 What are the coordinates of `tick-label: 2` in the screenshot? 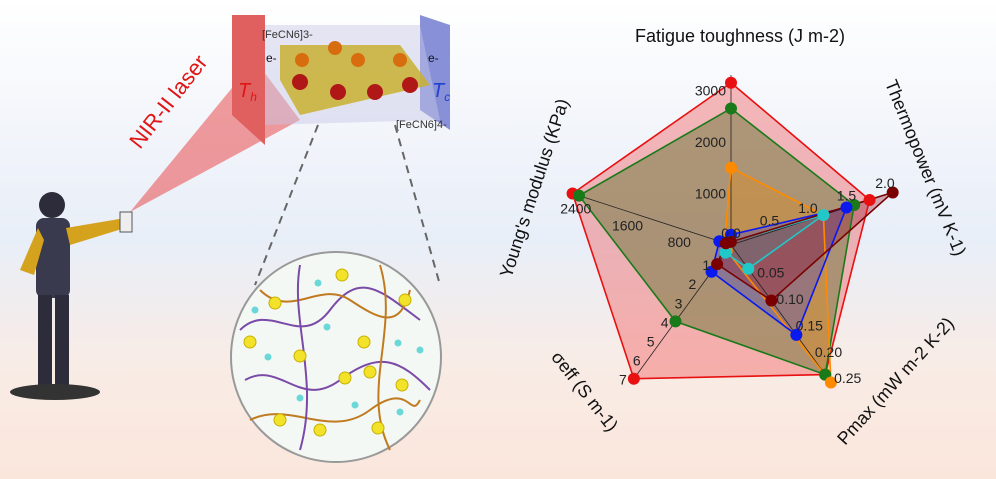 It's located at (692, 284).